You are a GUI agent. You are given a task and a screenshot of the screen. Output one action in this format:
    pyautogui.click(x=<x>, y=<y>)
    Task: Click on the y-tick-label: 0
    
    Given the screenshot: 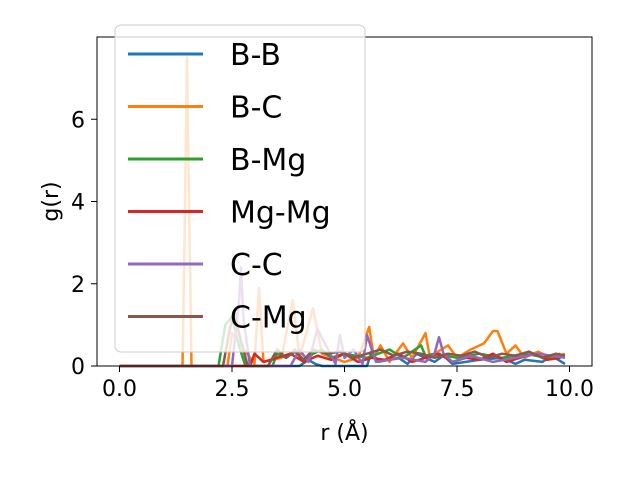 What is the action you would take?
    pyautogui.click(x=78, y=367)
    